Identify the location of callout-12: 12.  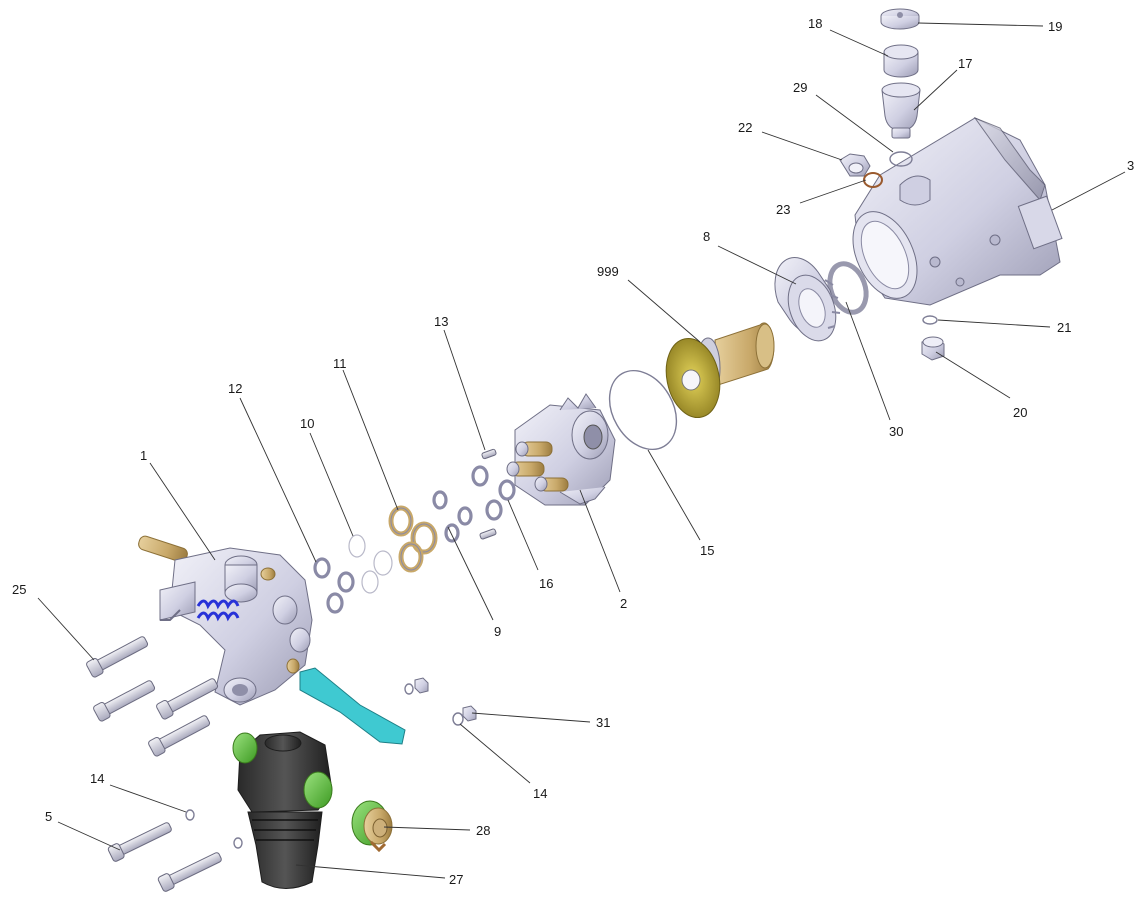
(235, 388).